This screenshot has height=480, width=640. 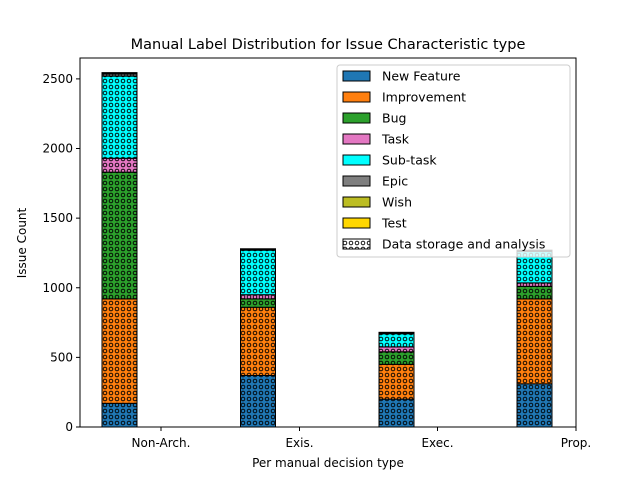 What do you see at coordinates (409, 160) in the screenshot?
I see `legend-label: Sub-task` at bounding box center [409, 160].